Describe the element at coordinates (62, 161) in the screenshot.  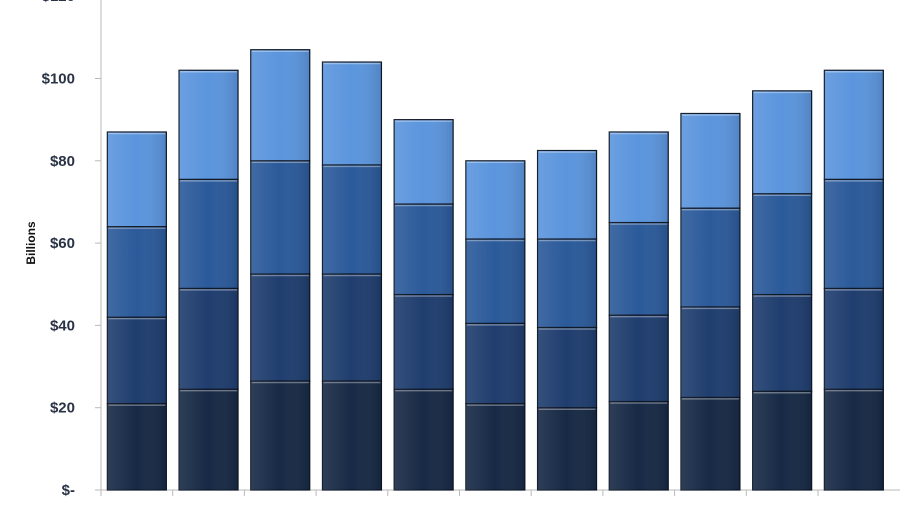
I see `y-tick-label: $80` at that location.